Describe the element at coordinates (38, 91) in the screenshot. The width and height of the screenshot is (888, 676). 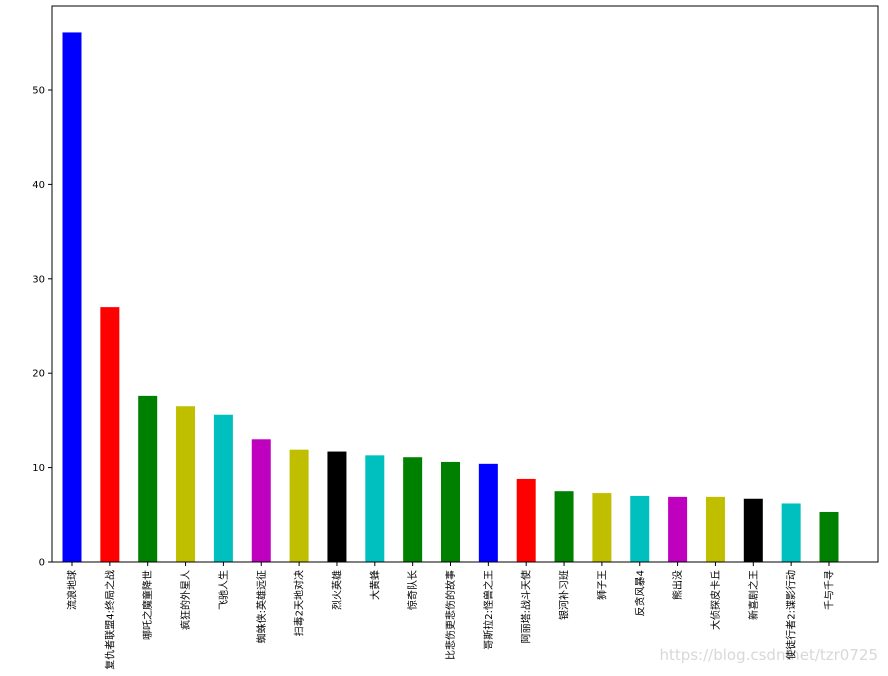
I see `y-tick-label: 50` at that location.